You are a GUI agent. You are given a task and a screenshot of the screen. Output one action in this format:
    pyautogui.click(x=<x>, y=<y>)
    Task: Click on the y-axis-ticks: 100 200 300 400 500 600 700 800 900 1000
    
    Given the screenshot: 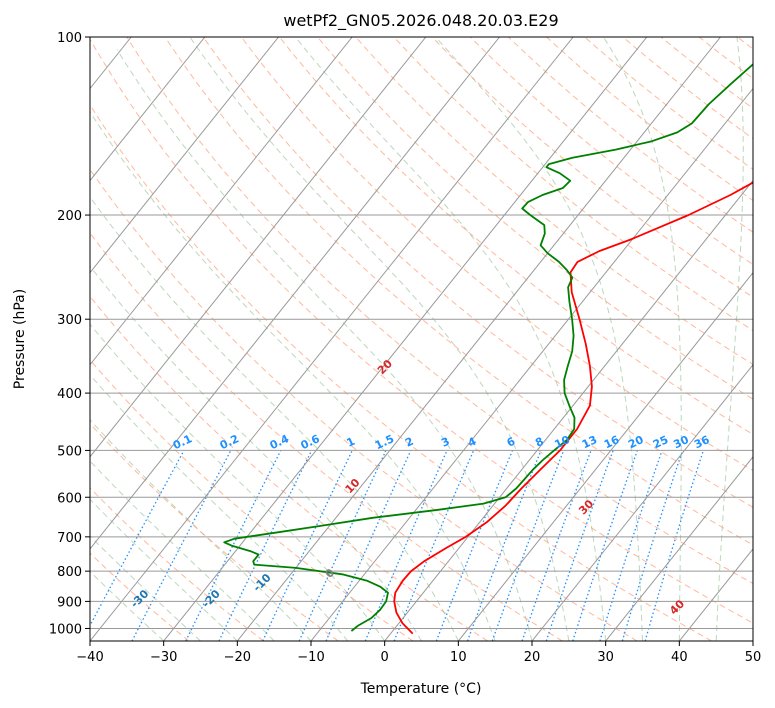 What is the action you would take?
    pyautogui.click(x=69, y=334)
    